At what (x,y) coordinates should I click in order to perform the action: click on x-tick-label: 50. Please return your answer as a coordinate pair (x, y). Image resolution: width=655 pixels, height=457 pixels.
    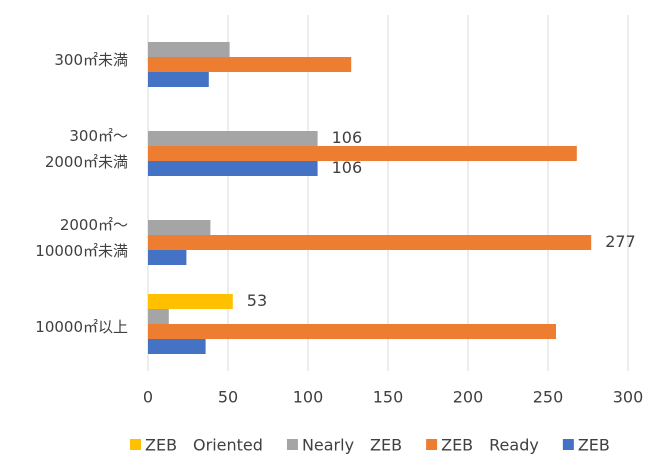
    Looking at the image, I should click on (228, 397).